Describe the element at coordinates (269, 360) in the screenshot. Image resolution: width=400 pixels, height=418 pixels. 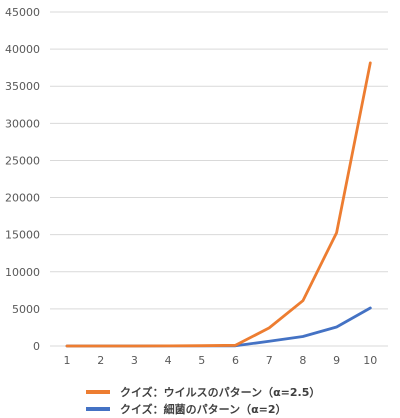
I see `x-tick-label: 7` at that location.